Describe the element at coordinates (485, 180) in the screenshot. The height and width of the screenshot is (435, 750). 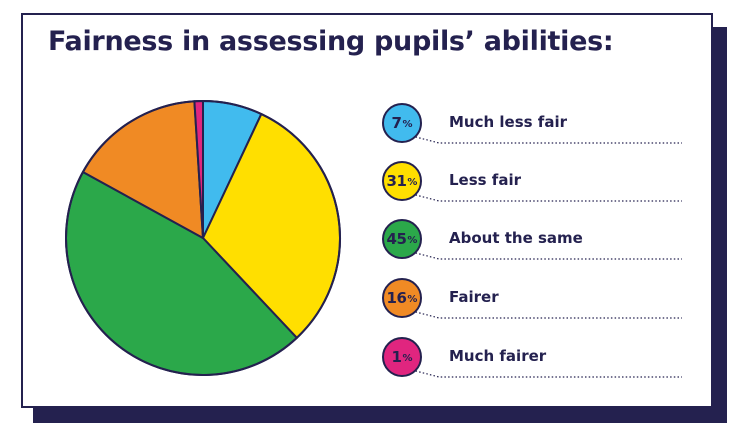
I see `legend-label: Less fair` at that location.